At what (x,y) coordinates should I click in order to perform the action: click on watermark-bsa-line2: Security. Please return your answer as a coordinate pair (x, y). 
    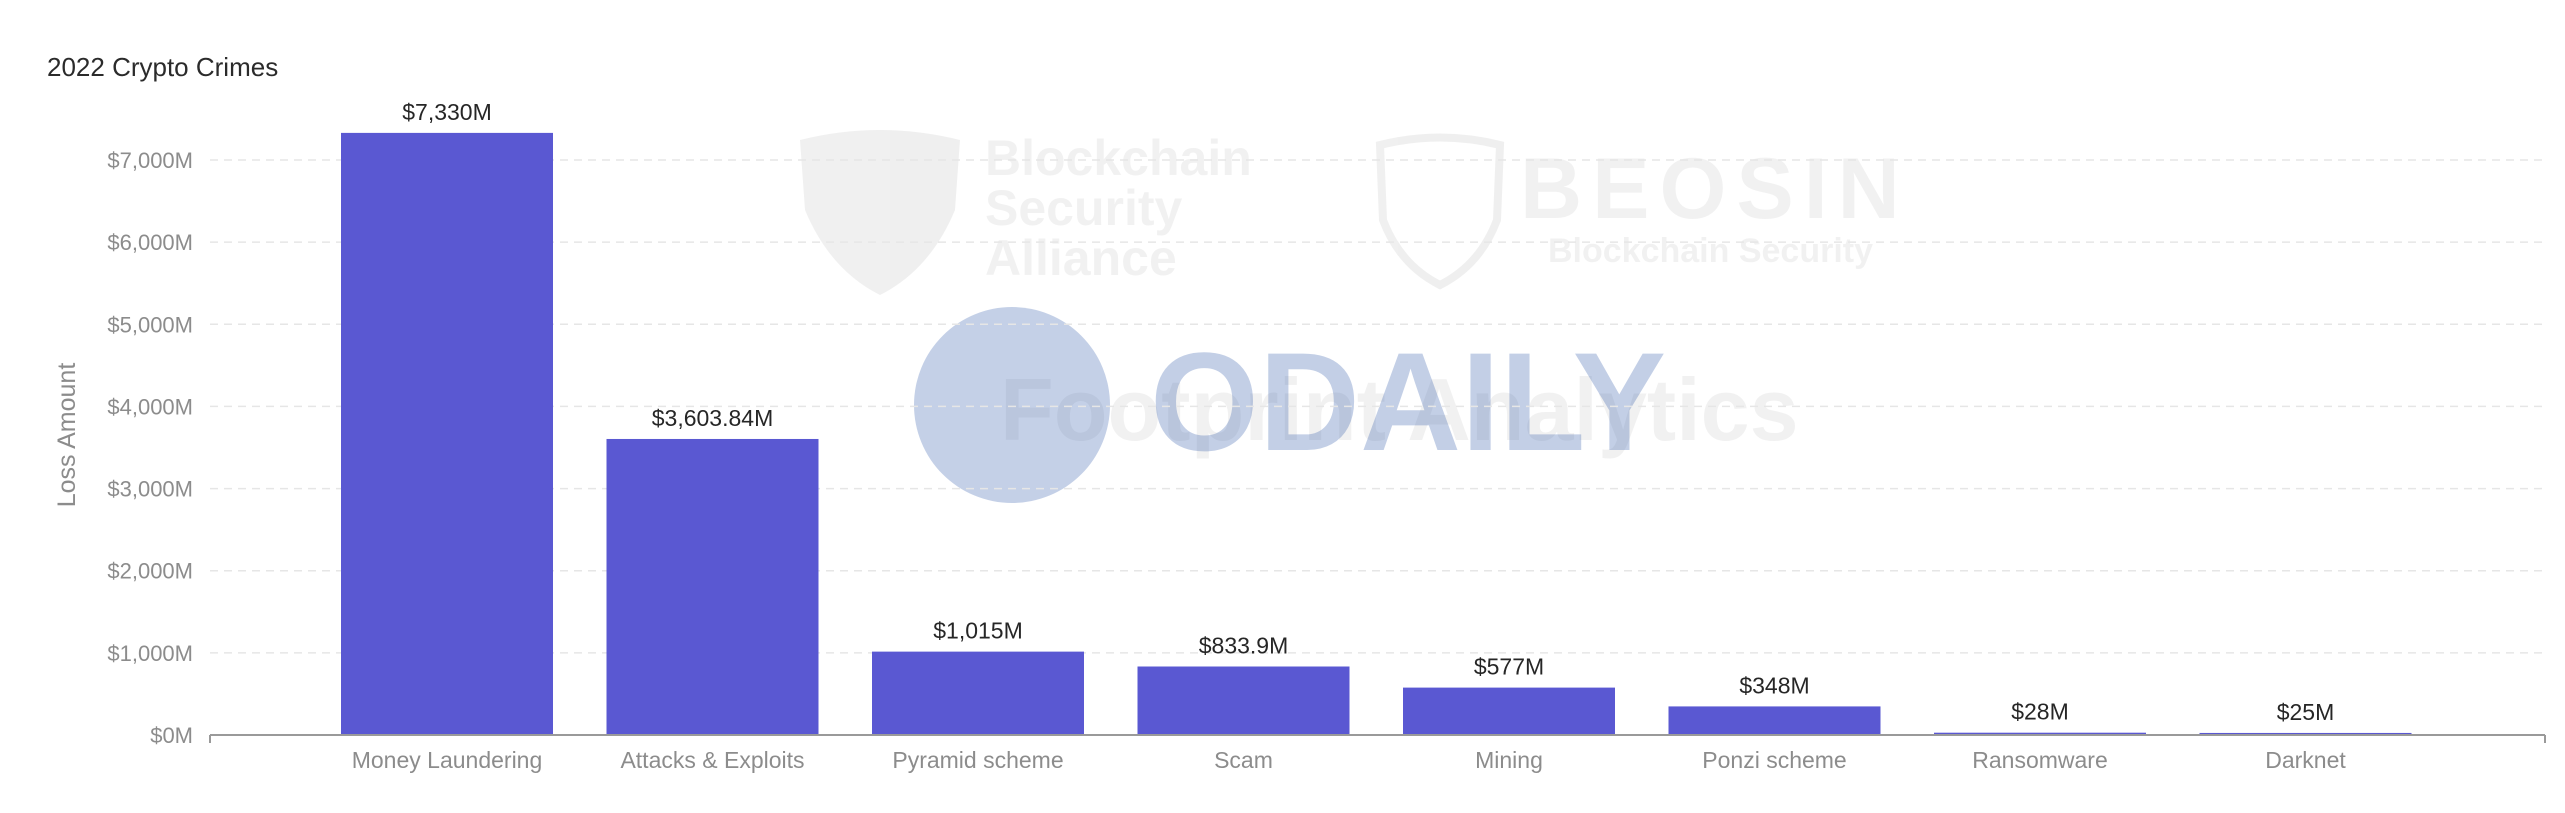
    Looking at the image, I should click on (1084, 208).